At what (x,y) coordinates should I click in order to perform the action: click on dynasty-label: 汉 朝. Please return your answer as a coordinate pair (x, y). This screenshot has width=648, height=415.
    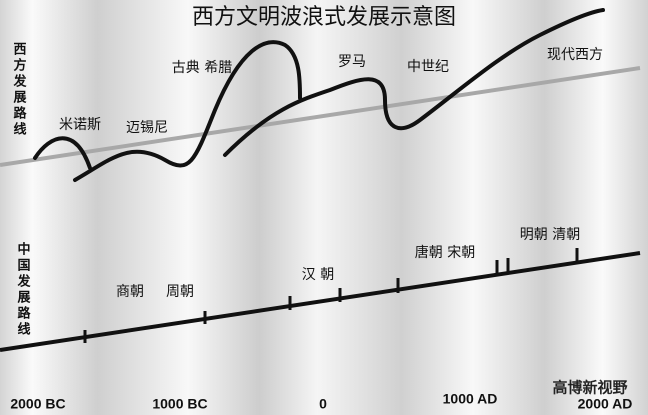
    Looking at the image, I should click on (318, 275).